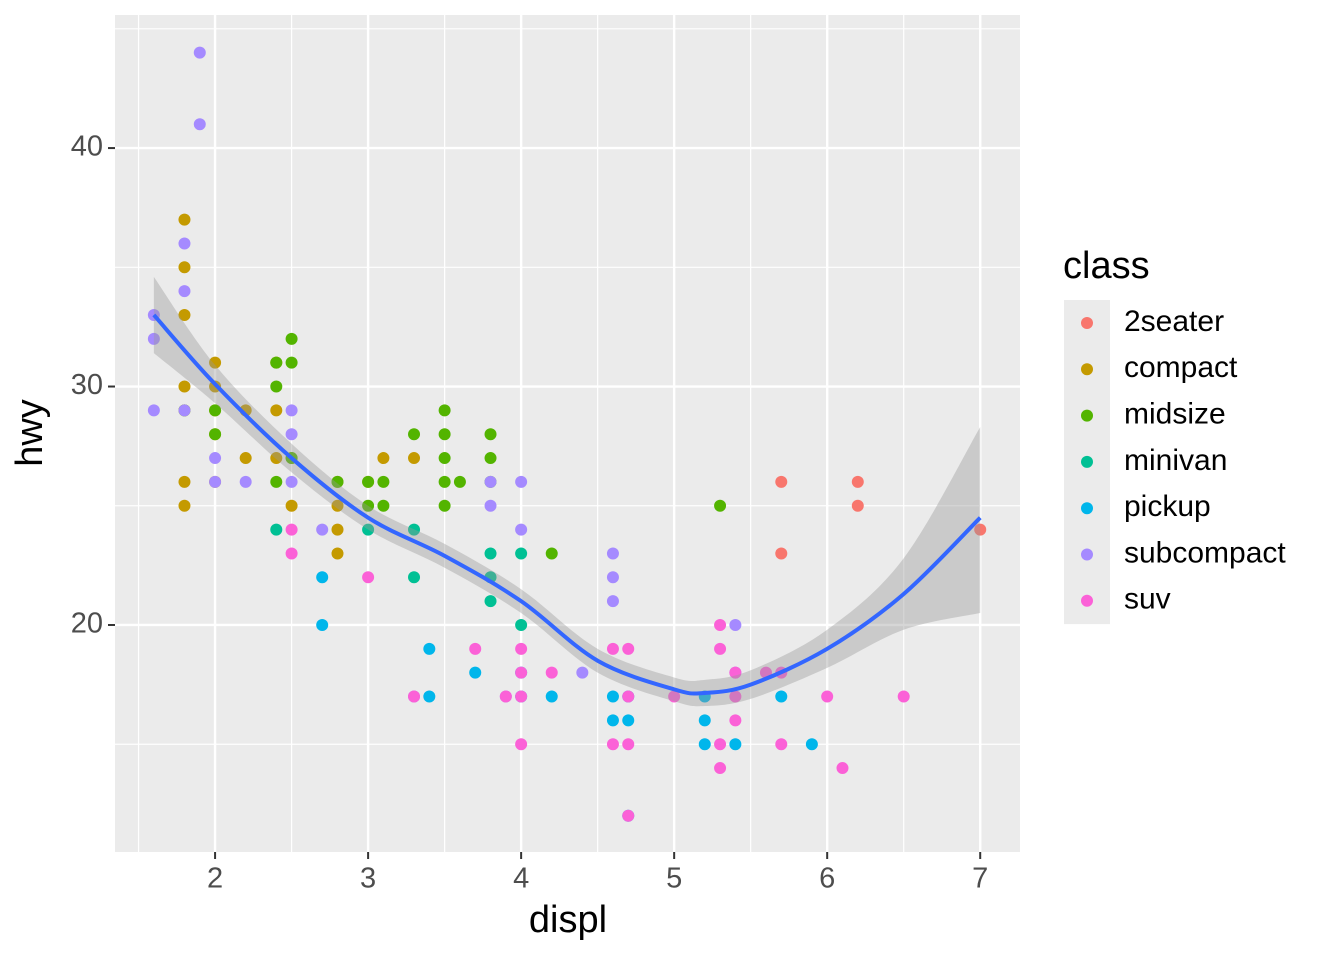  What do you see at coordinates (87, 385) in the screenshot?
I see `y-tick-label: 30` at bounding box center [87, 385].